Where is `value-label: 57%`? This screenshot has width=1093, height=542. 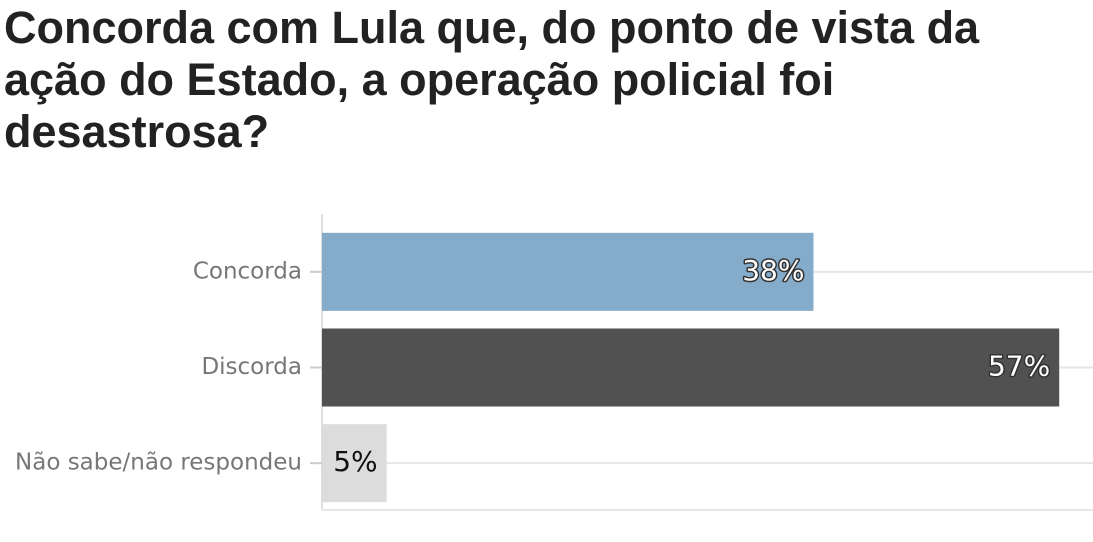
value-label: 57% is located at coordinates (1019, 366).